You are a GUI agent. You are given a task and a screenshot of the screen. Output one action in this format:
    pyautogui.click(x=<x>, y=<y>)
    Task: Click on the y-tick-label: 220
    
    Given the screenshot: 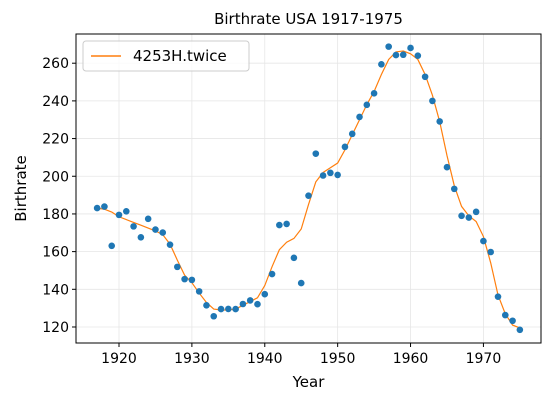 What is the action you would take?
    pyautogui.click(x=55, y=140)
    